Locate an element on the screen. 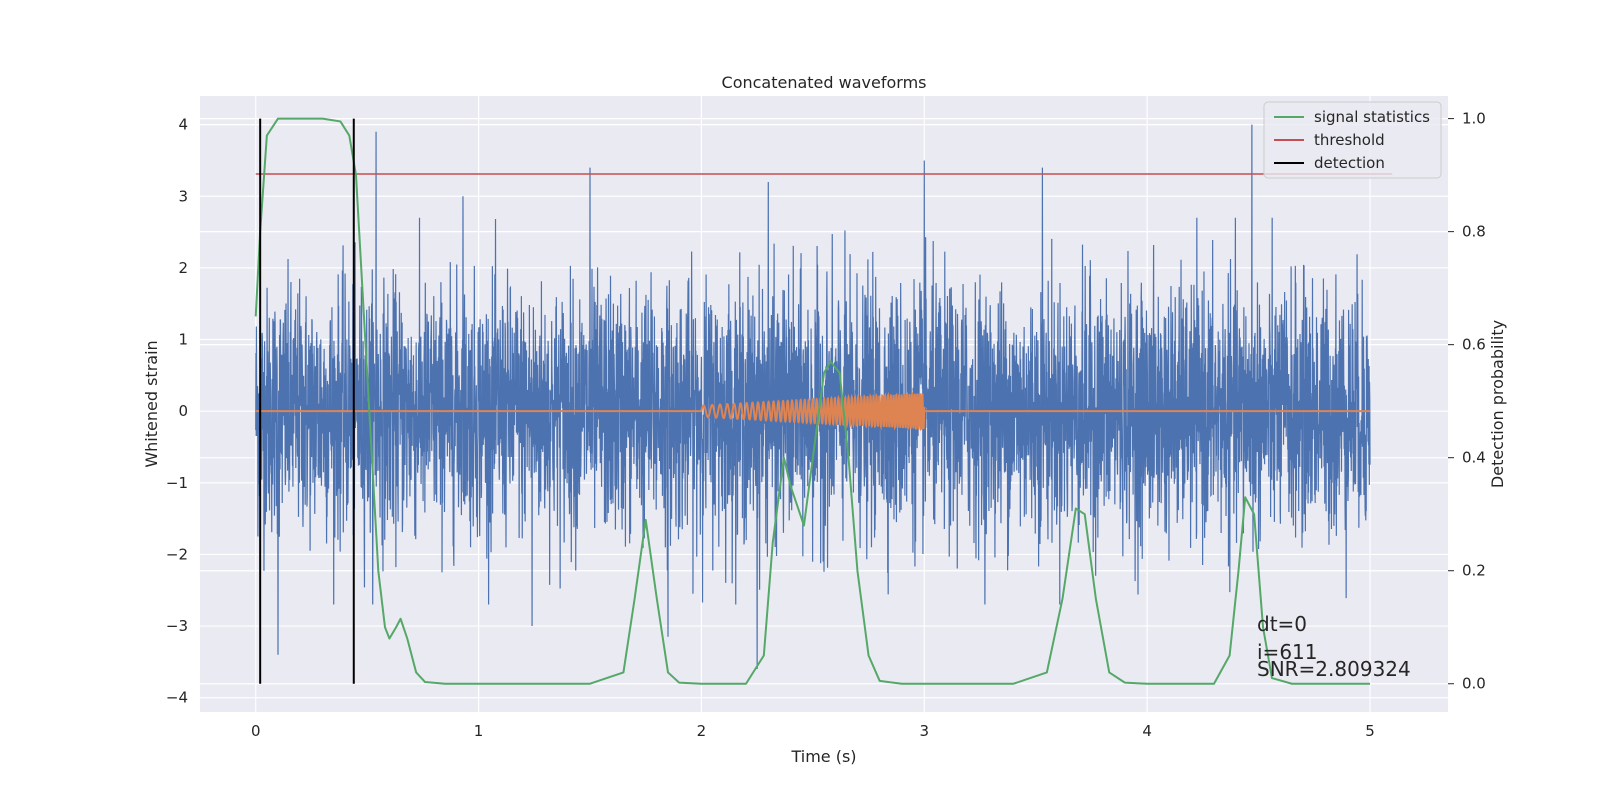 Image resolution: width=1600 pixels, height=800 pixels. series-chirp is located at coordinates (812, 411).